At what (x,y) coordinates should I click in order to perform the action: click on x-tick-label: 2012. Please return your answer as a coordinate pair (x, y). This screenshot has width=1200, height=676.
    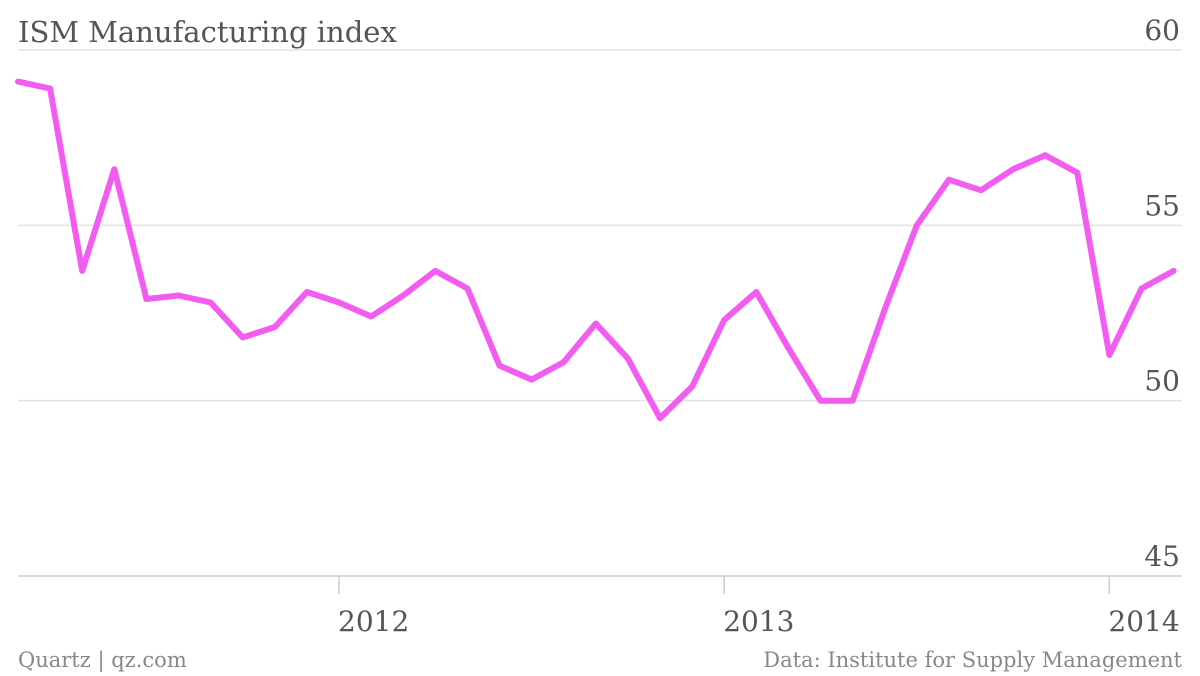
    Looking at the image, I should click on (373, 621).